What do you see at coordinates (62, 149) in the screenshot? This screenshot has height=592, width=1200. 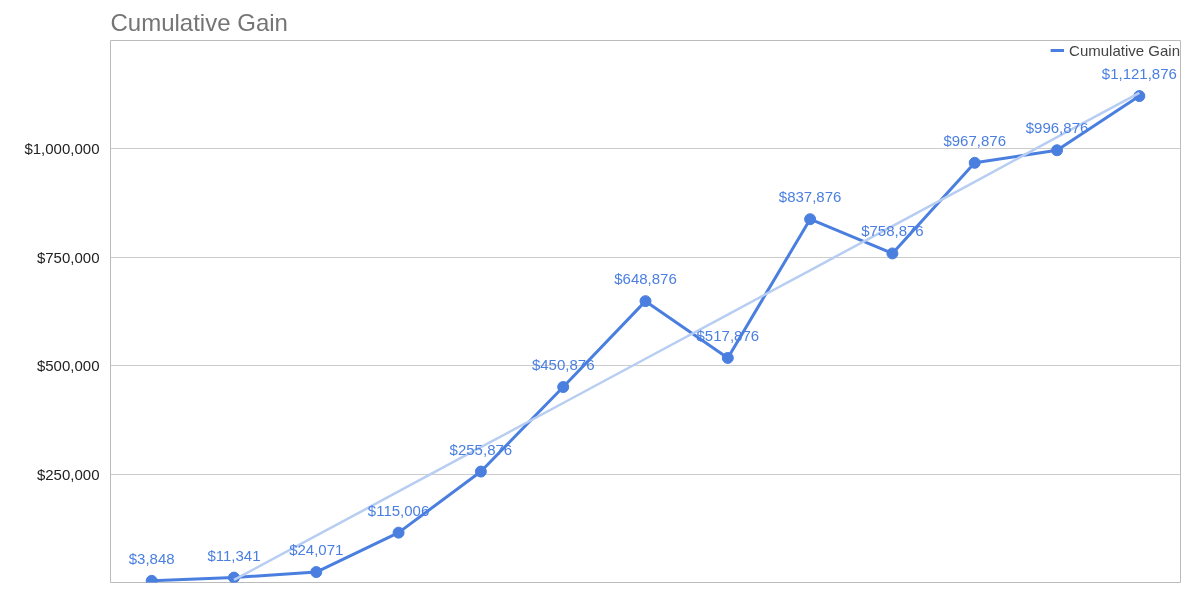 I see `y-tick-label: $1,000,000` at bounding box center [62, 149].